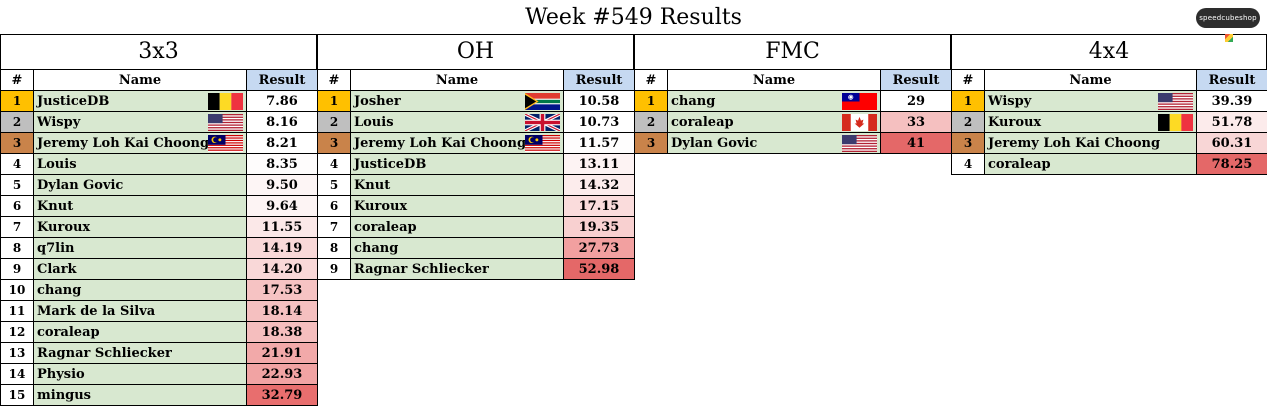 This screenshot has width=1267, height=406. What do you see at coordinates (542, 122) in the screenshot?
I see `uk-flag-icon` at bounding box center [542, 122].